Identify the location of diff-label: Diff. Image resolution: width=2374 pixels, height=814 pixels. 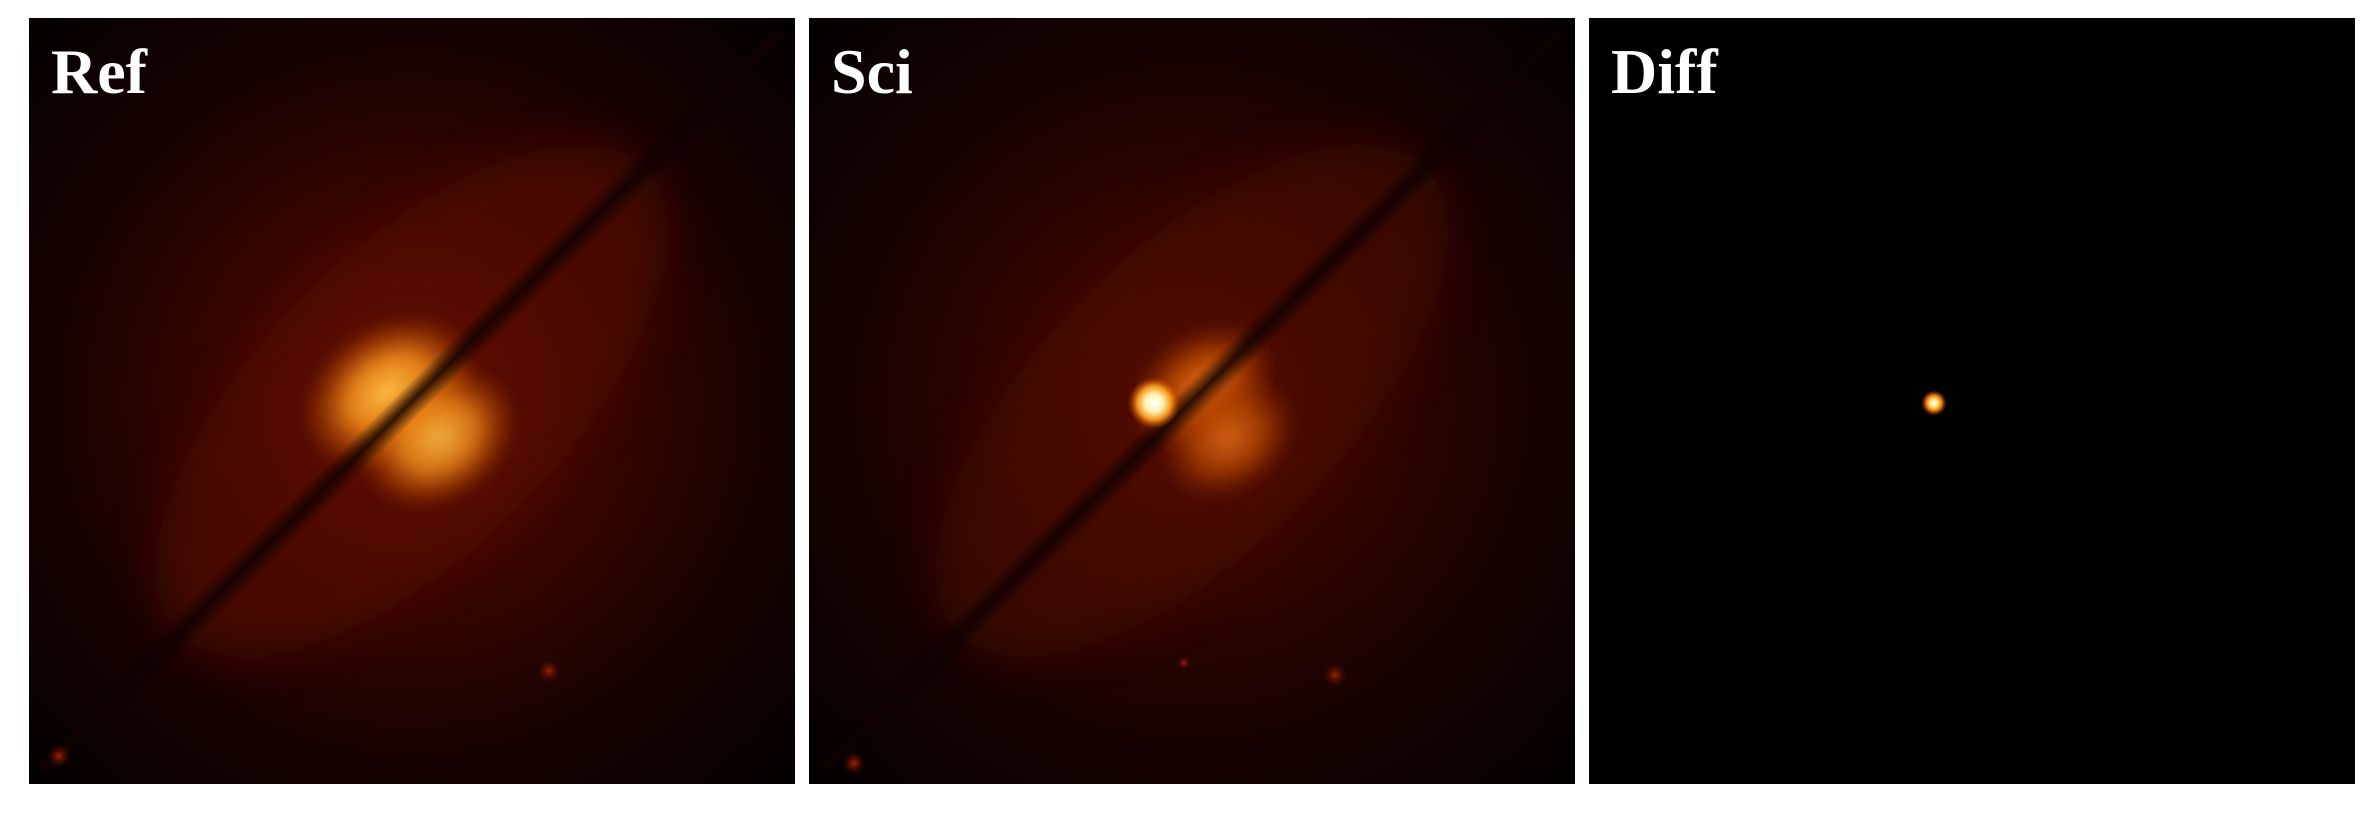
(1664, 71).